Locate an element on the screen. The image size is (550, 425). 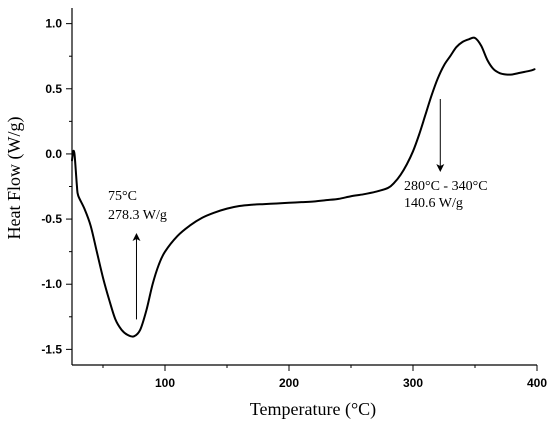
y-tick-label: 0.5 is located at coordinates (53, 89).